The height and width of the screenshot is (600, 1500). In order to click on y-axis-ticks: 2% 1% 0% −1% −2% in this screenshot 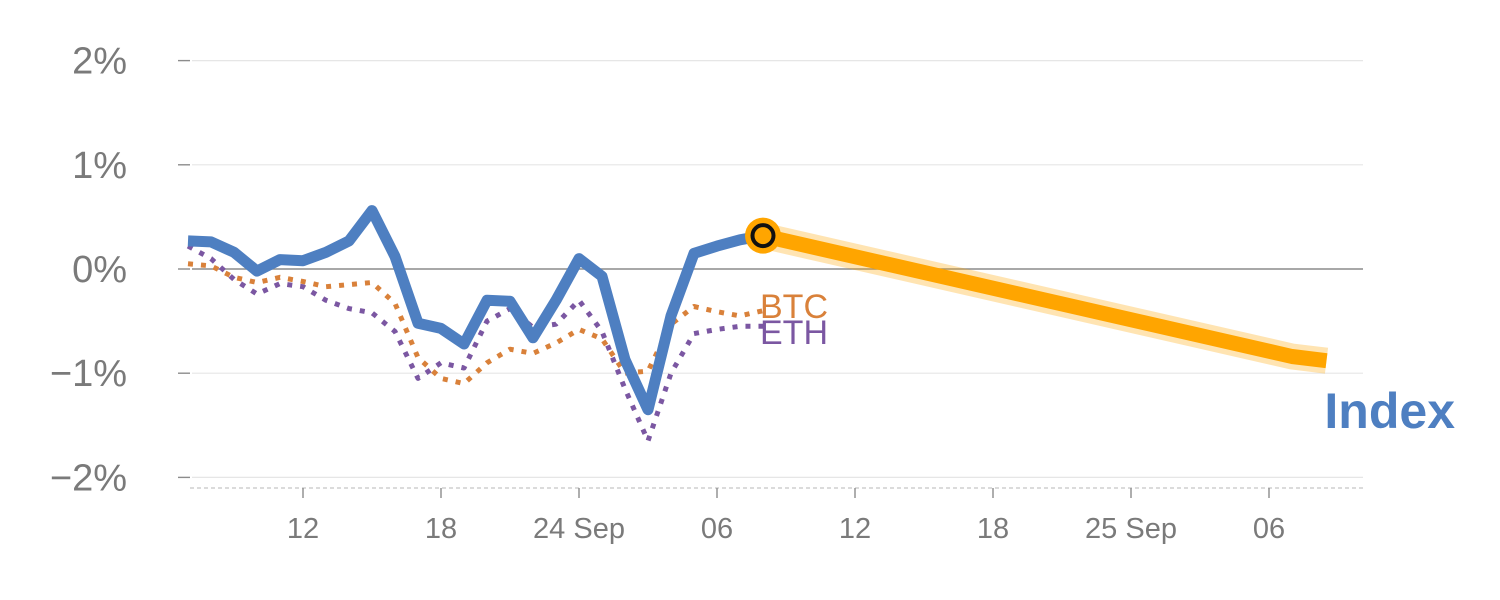, I will do `click(88, 270)`.